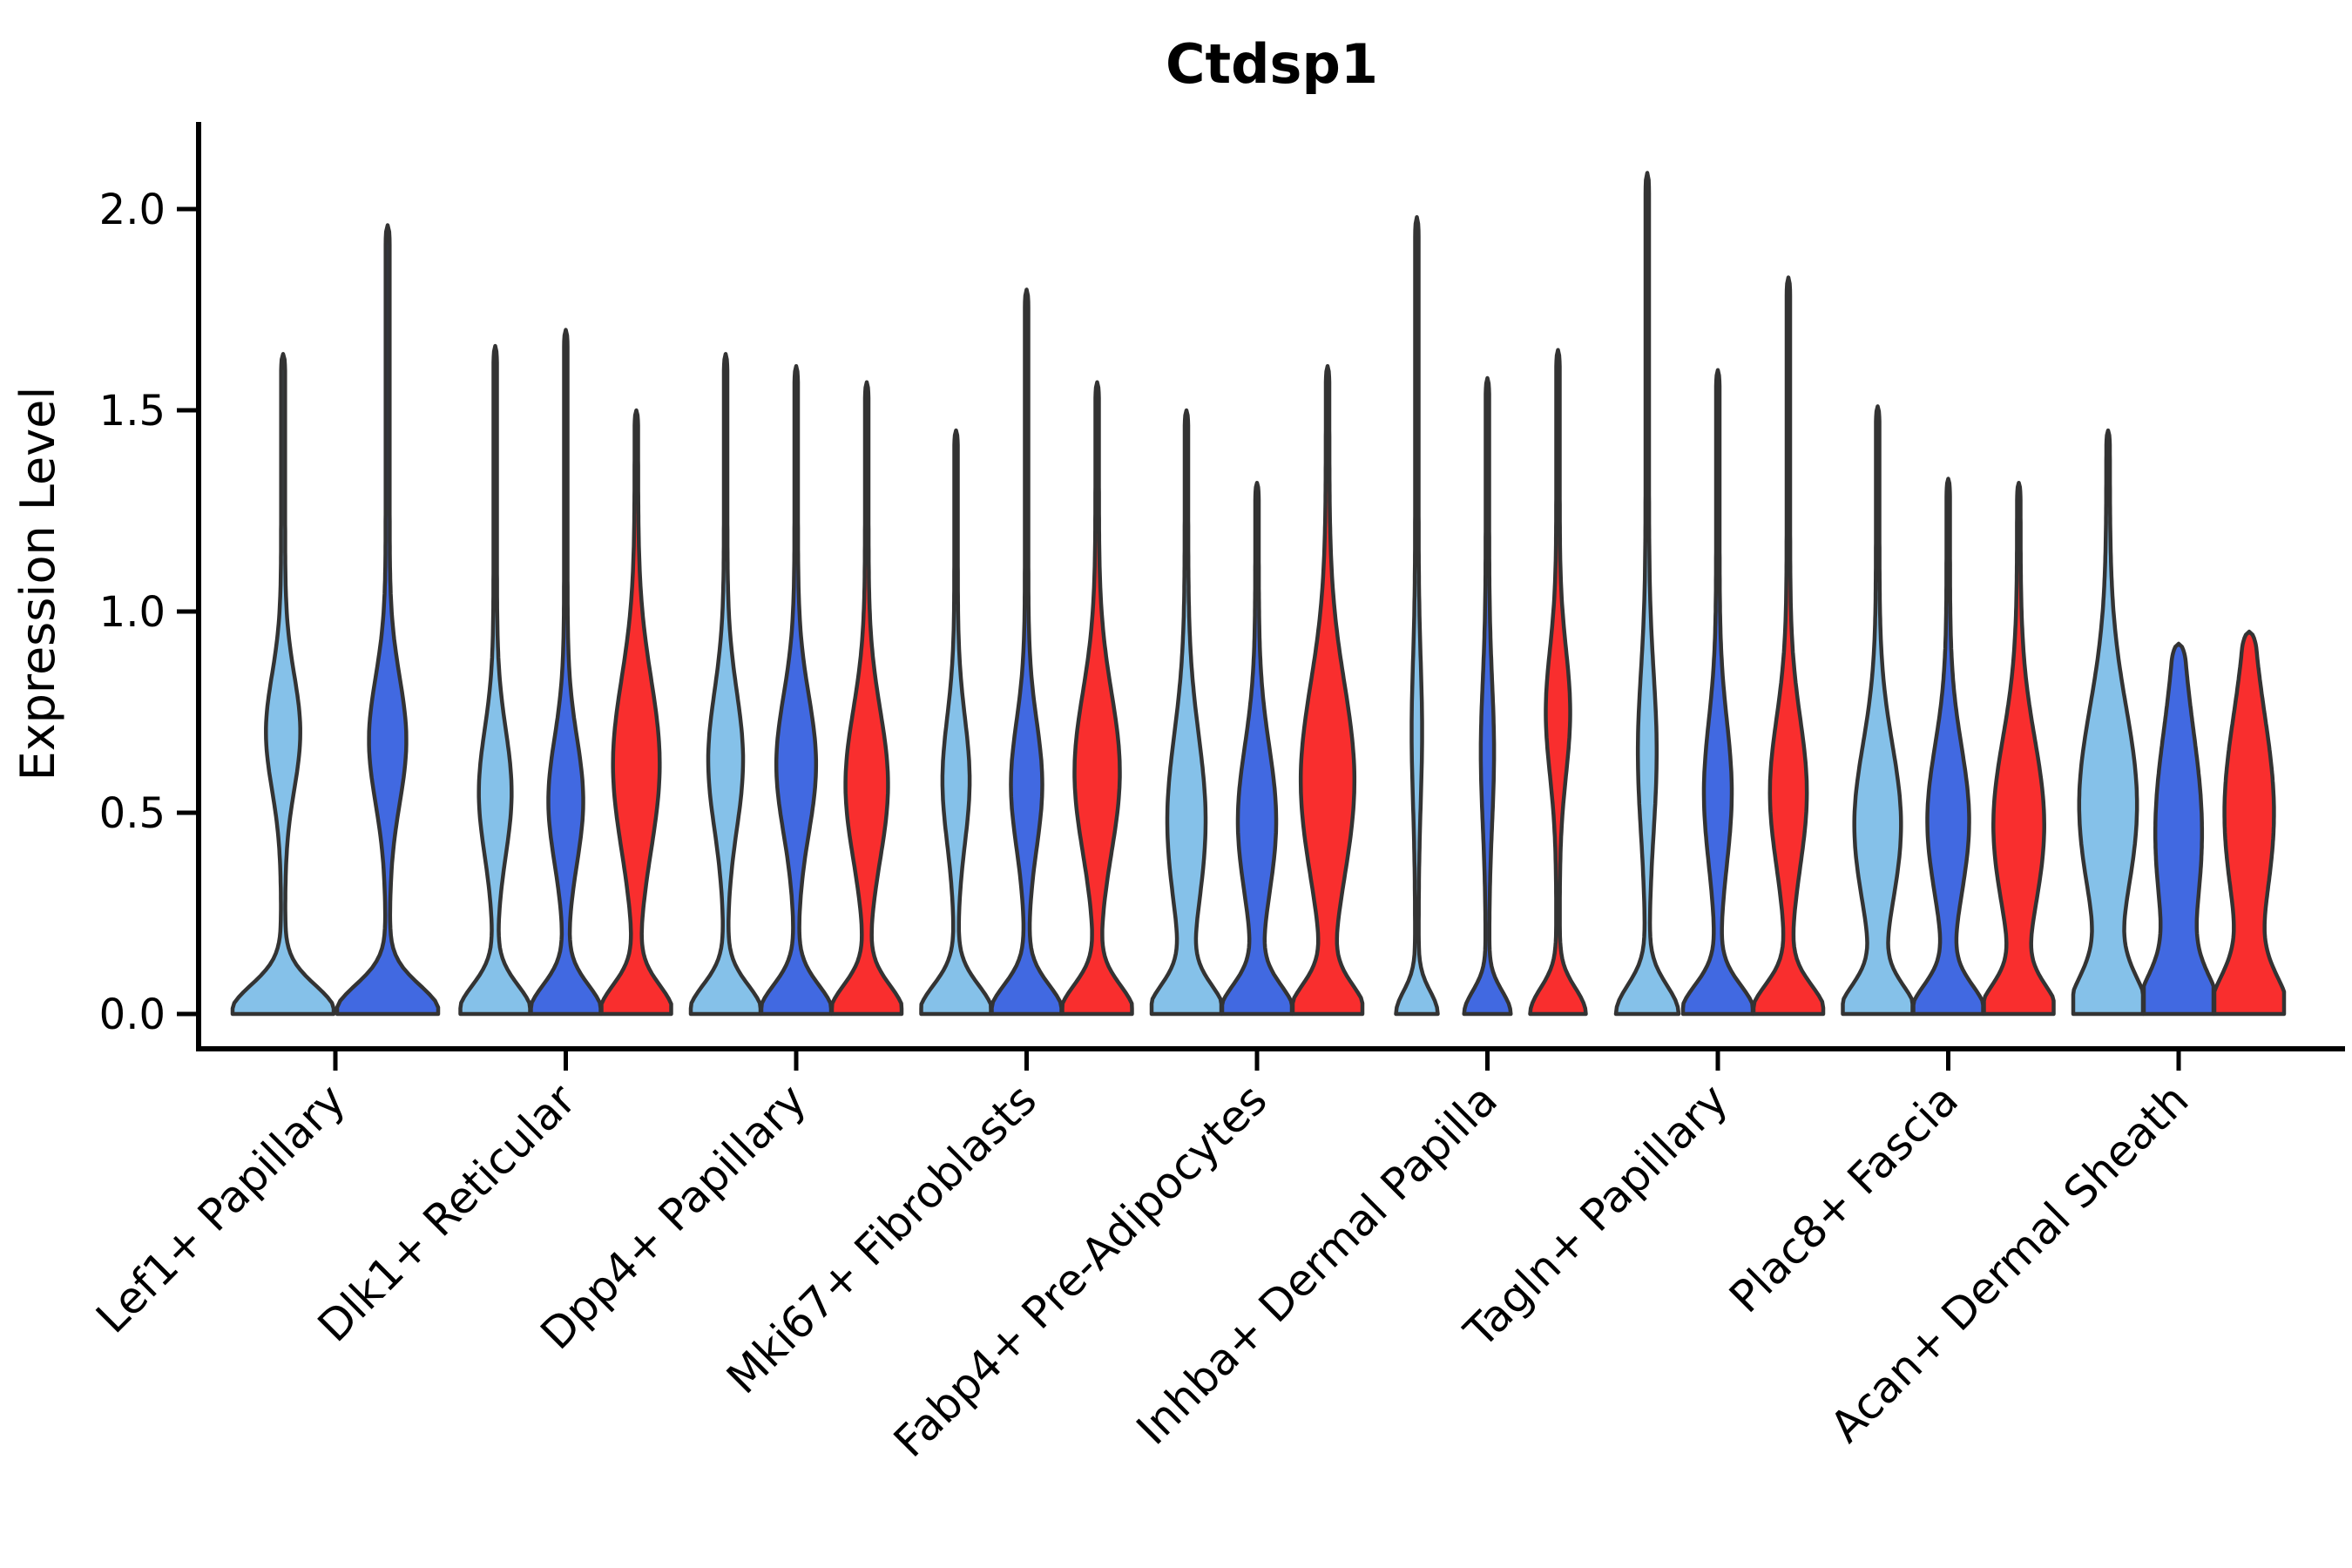 The width and height of the screenshot is (2352, 1568). What do you see at coordinates (132, 813) in the screenshot?
I see `y-tick-label: 0.5` at bounding box center [132, 813].